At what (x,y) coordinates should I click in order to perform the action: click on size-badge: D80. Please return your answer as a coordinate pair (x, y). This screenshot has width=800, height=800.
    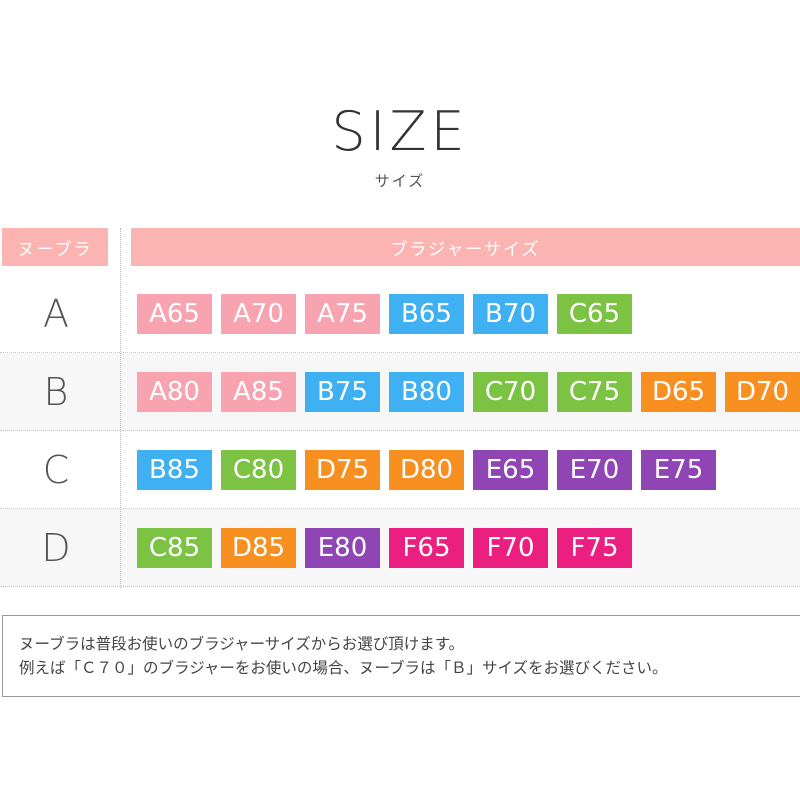
    Looking at the image, I should click on (426, 470).